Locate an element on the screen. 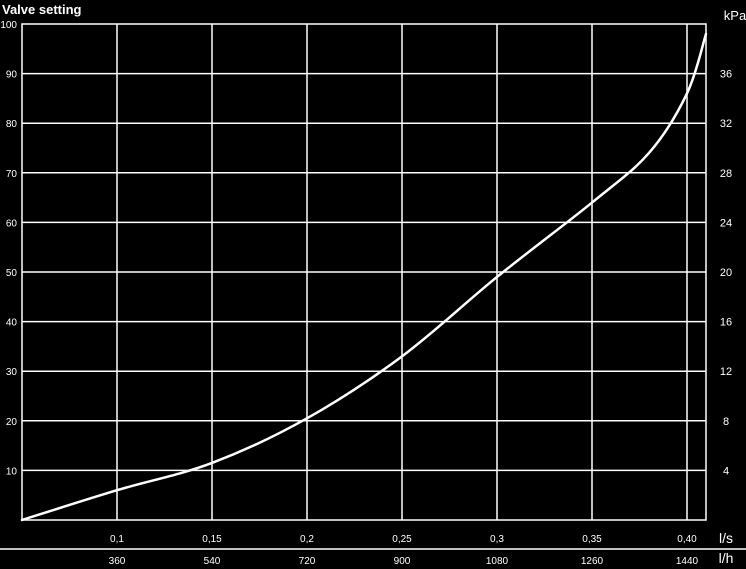 This screenshot has width=746, height=569. x-tick-lh-540: 540 is located at coordinates (212, 561).